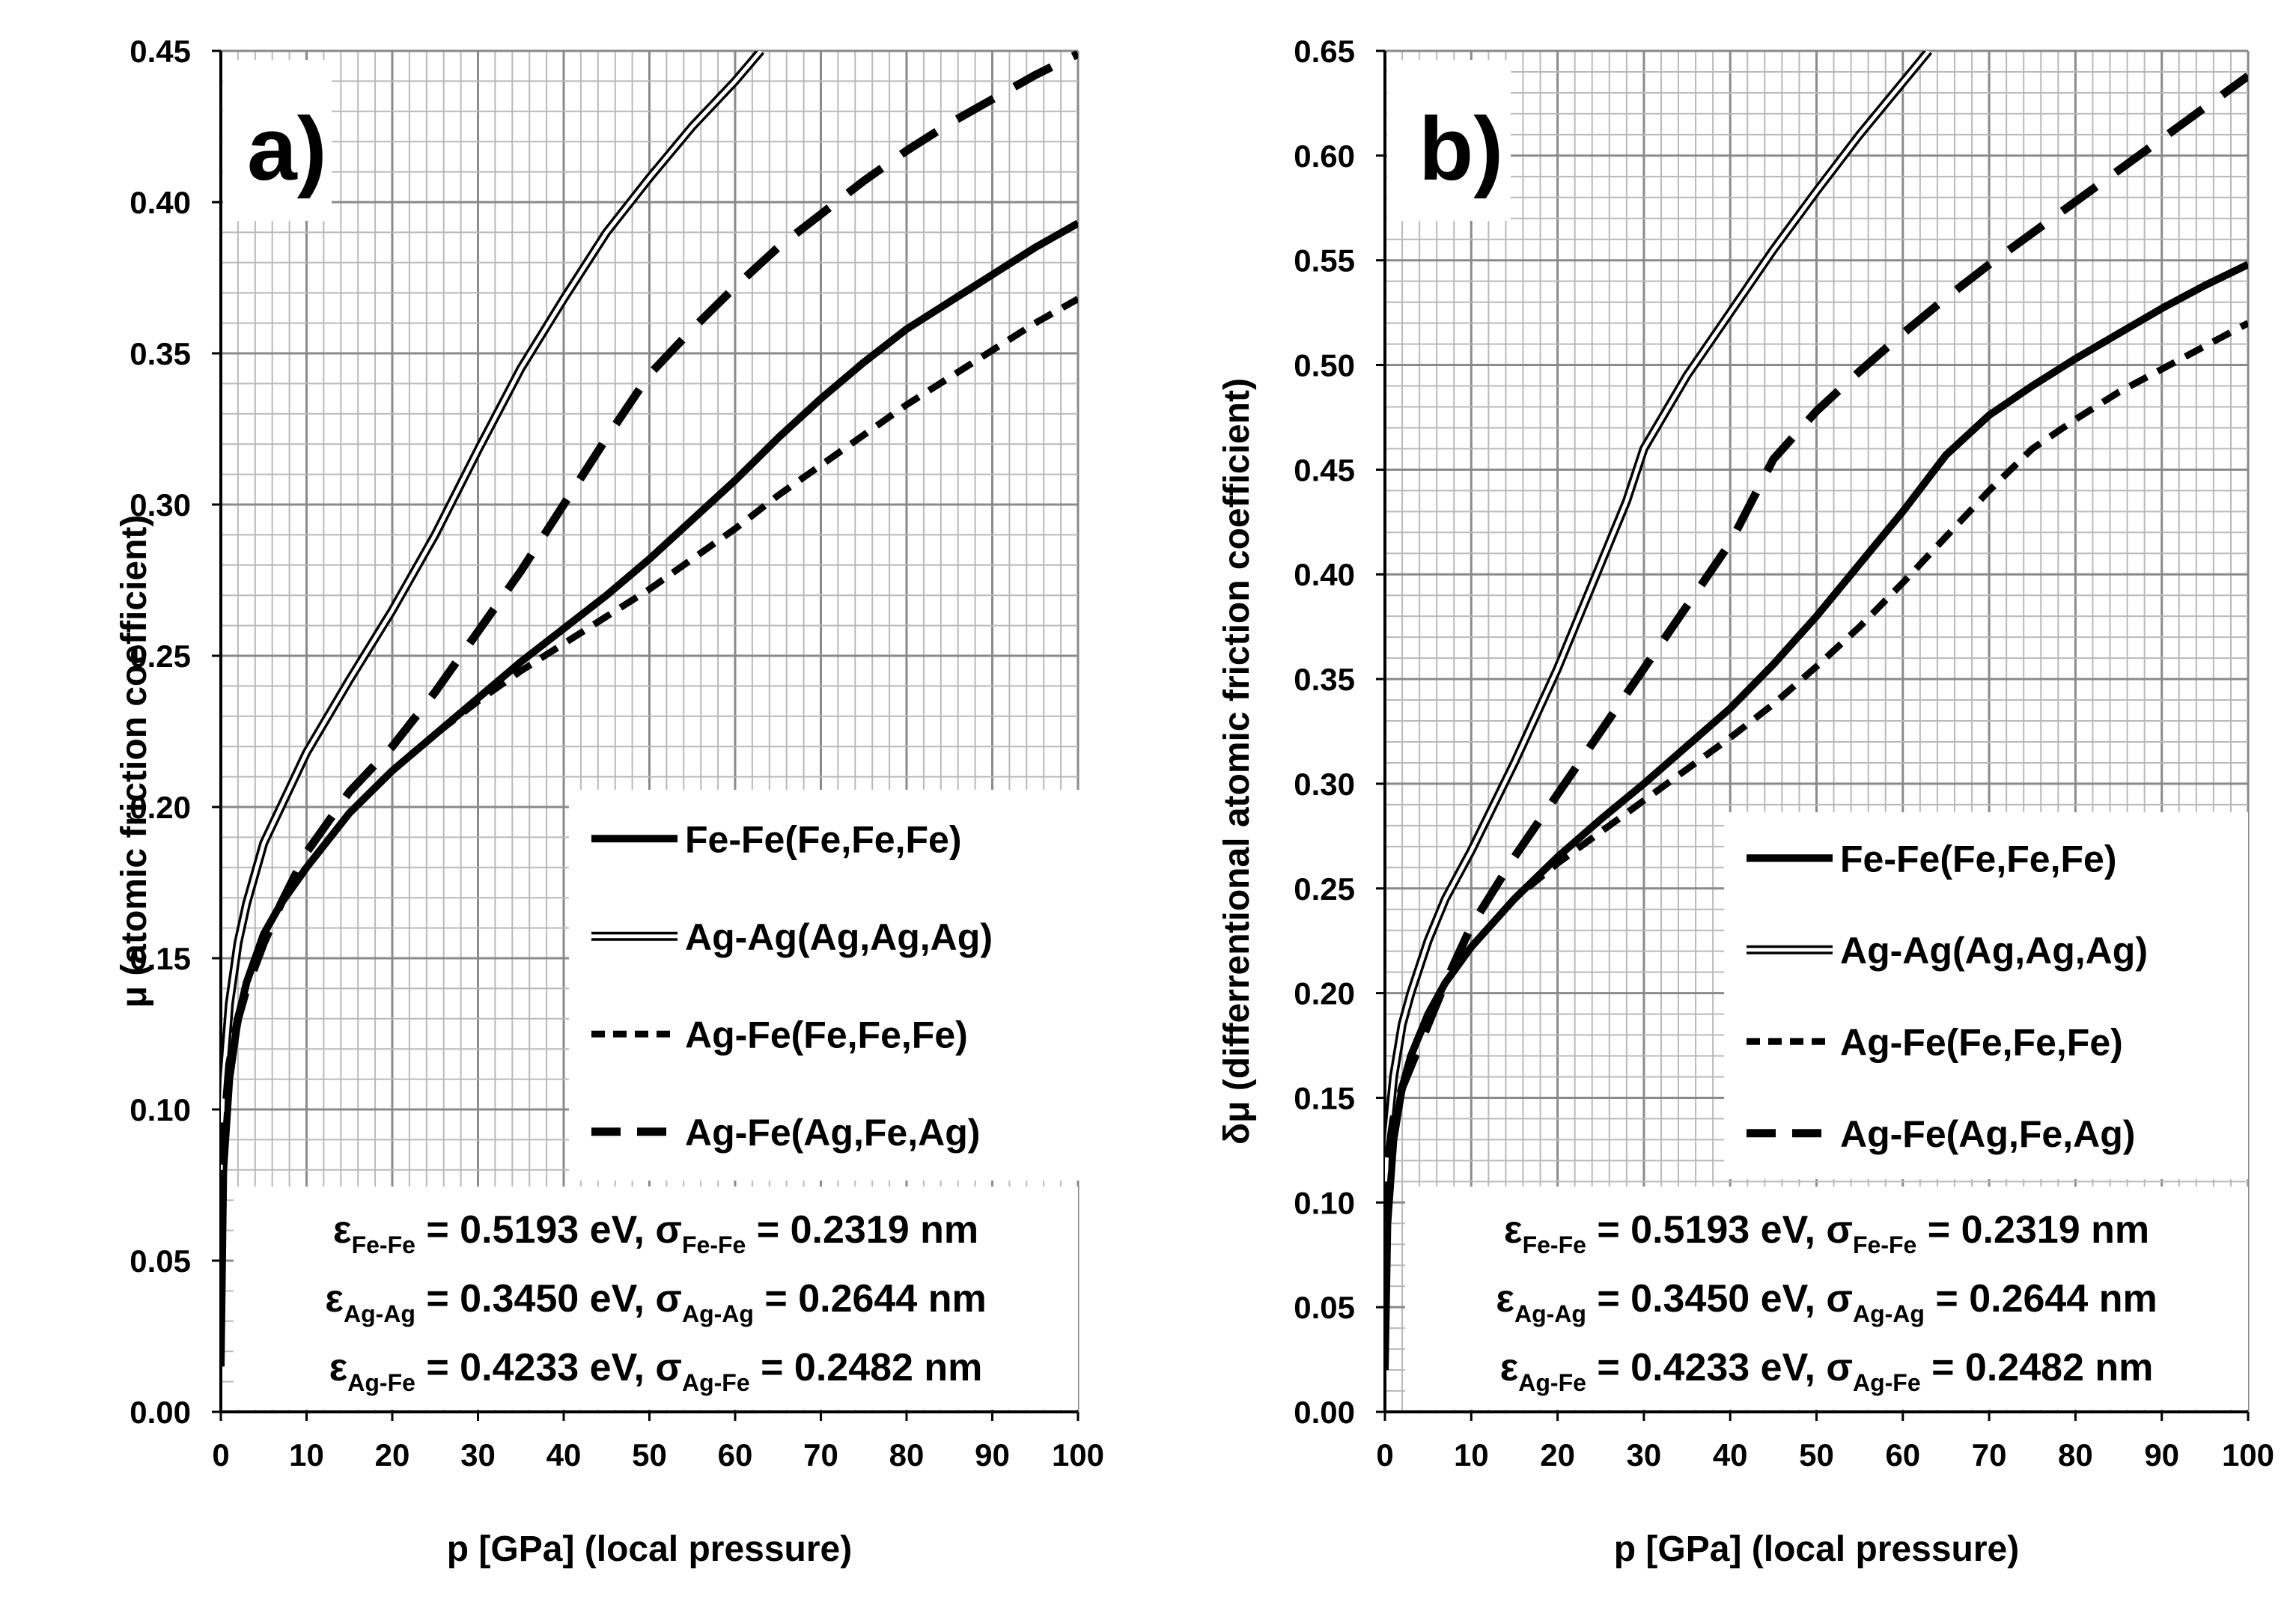  Describe the element at coordinates (1461, 149) in the screenshot. I see `panel-label: b)` at that location.